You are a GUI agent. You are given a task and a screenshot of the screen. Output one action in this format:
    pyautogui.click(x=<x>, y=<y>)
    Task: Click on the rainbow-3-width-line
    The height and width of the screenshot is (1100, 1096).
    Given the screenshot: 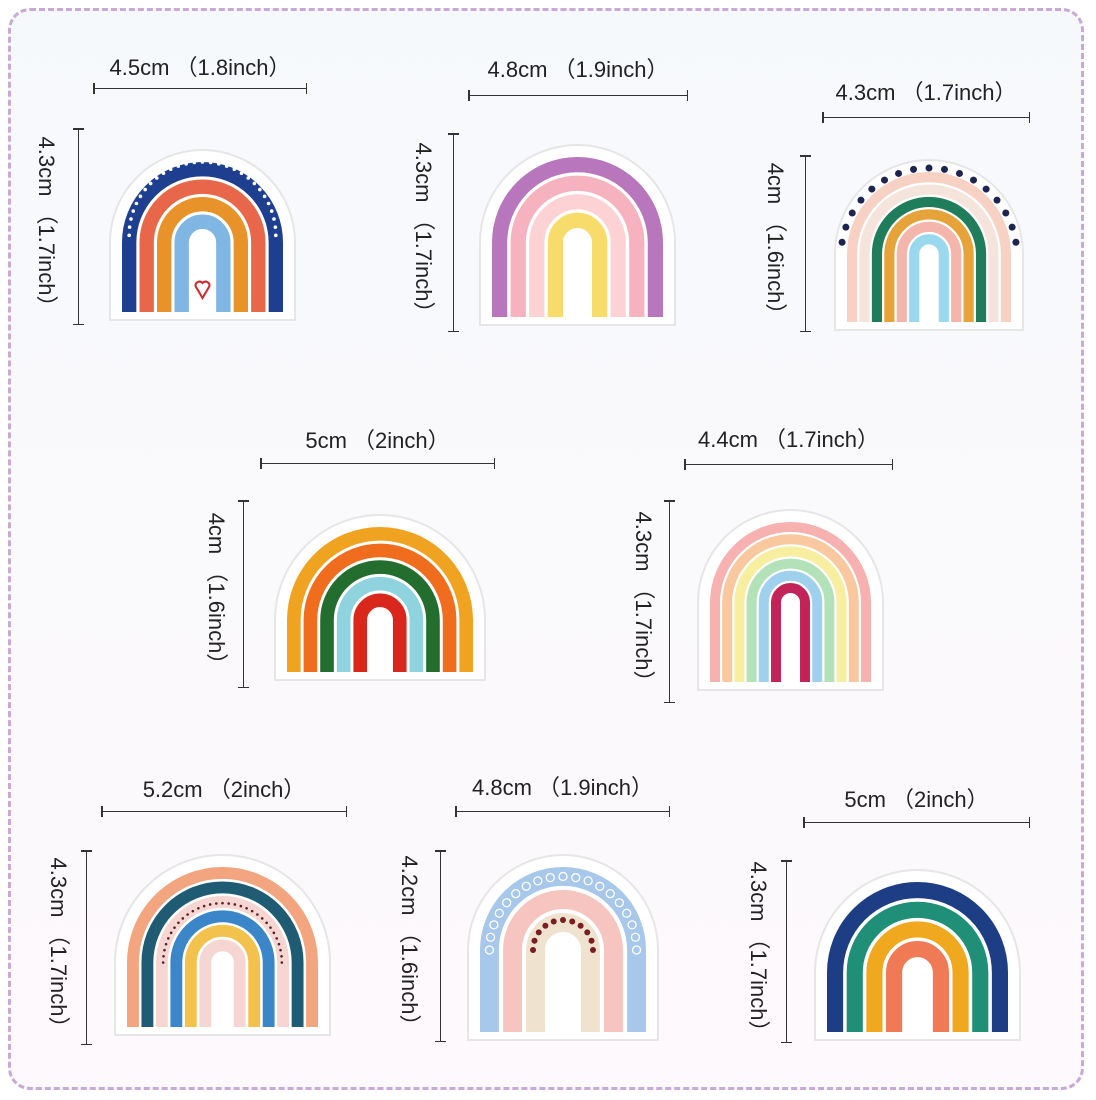 What is the action you would take?
    pyautogui.click(x=926, y=119)
    